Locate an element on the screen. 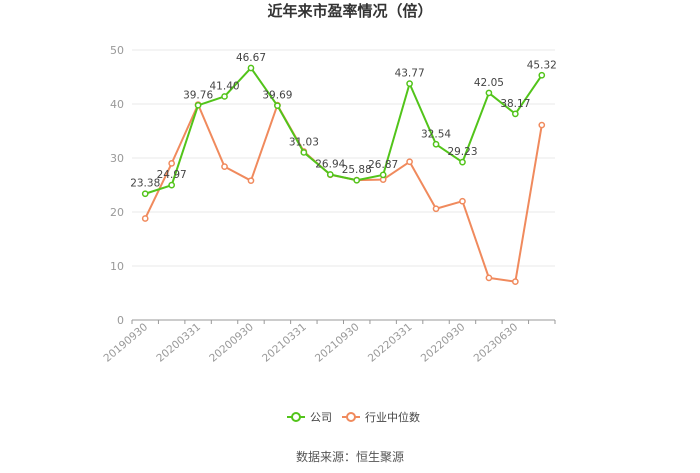 This screenshot has width=700, height=473. data-label: 26.87 is located at coordinates (383, 165).